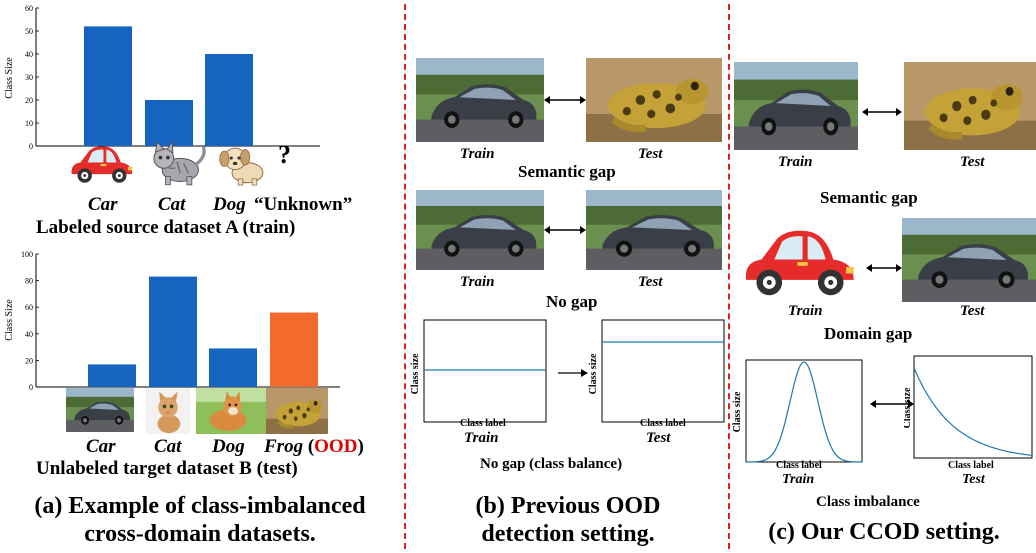 The height and width of the screenshot is (553, 1036). What do you see at coordinates (172, 204) in the screenshot?
I see `label-cat-top: Cat` at bounding box center [172, 204].